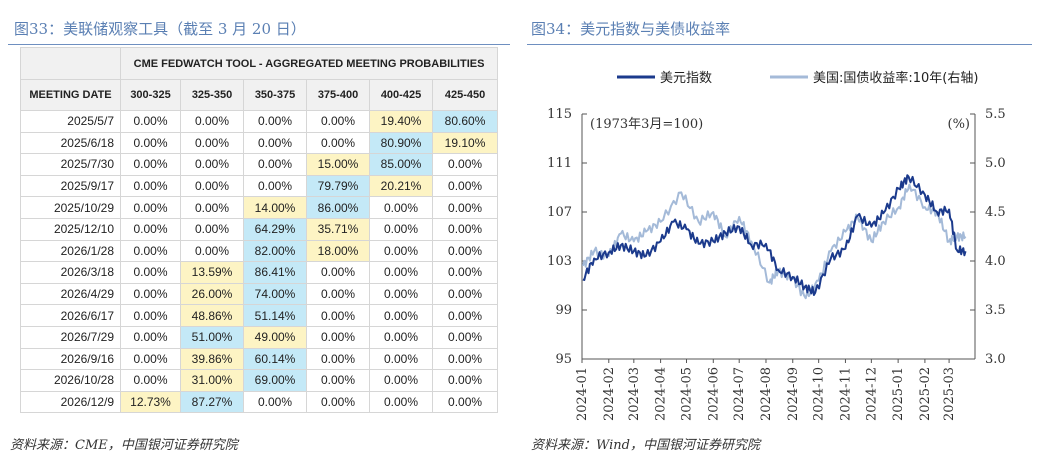 This screenshot has width=1040, height=473. I want to click on column-header-rate-325-350: 325-350, so click(212, 95).